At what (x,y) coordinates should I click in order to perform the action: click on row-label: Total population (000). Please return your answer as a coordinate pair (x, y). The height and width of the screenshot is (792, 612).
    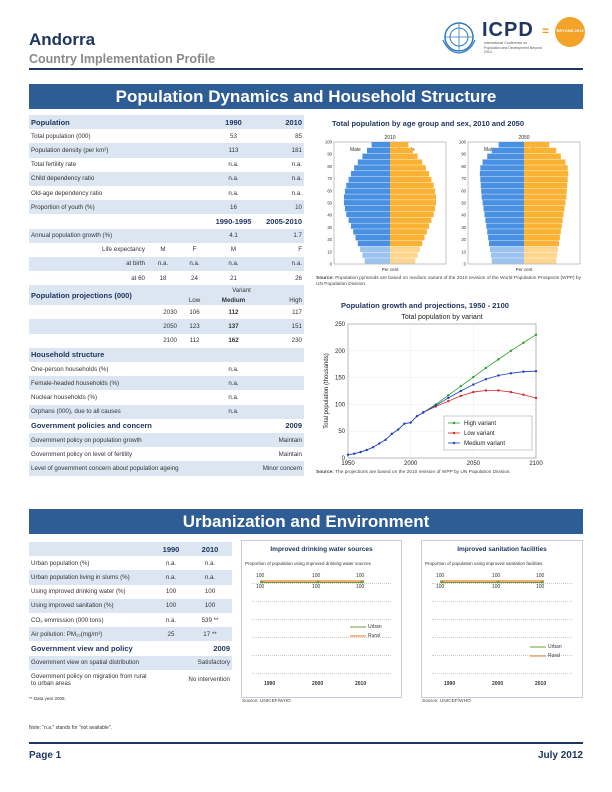
    Looking at the image, I should click on (61, 136).